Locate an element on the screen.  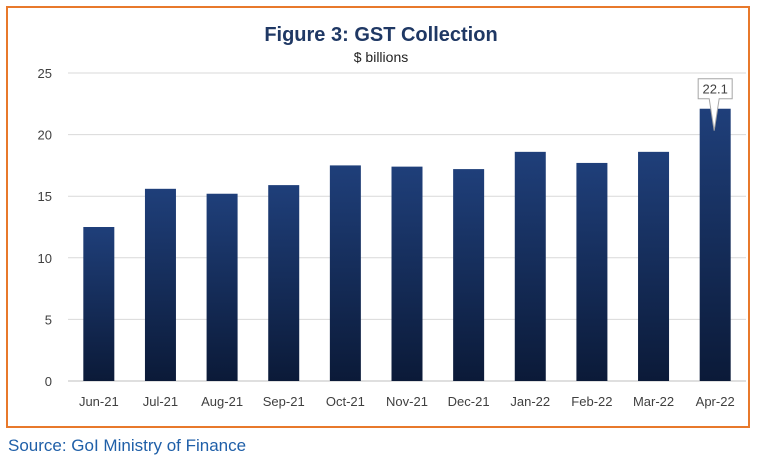
y-tick-label: 0 is located at coordinates (48, 381).